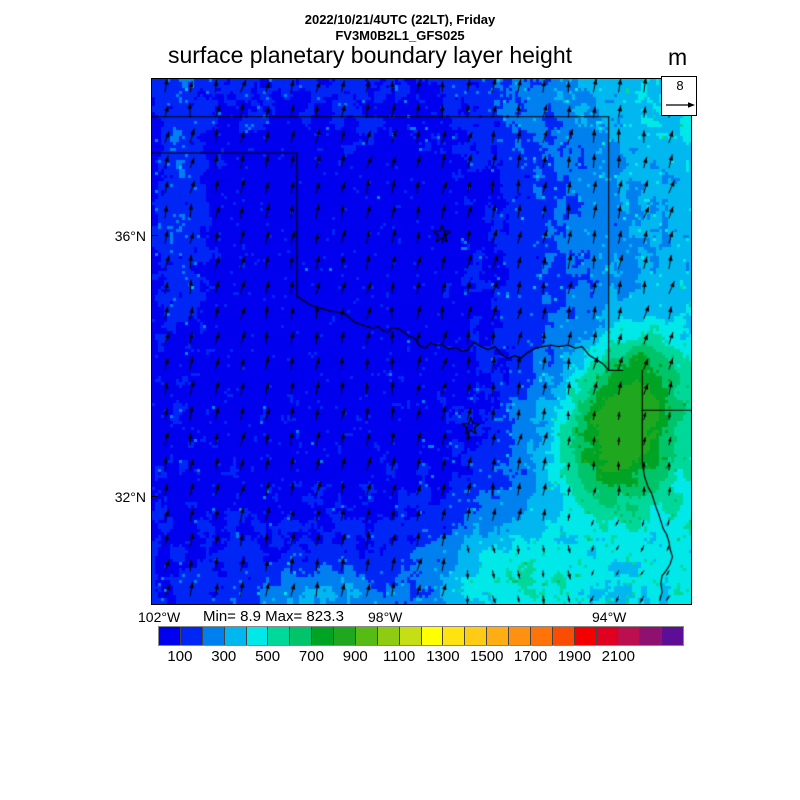 The width and height of the screenshot is (800, 800). Describe the element at coordinates (311, 656) in the screenshot. I see `colorbar-tick-label: 700` at that location.